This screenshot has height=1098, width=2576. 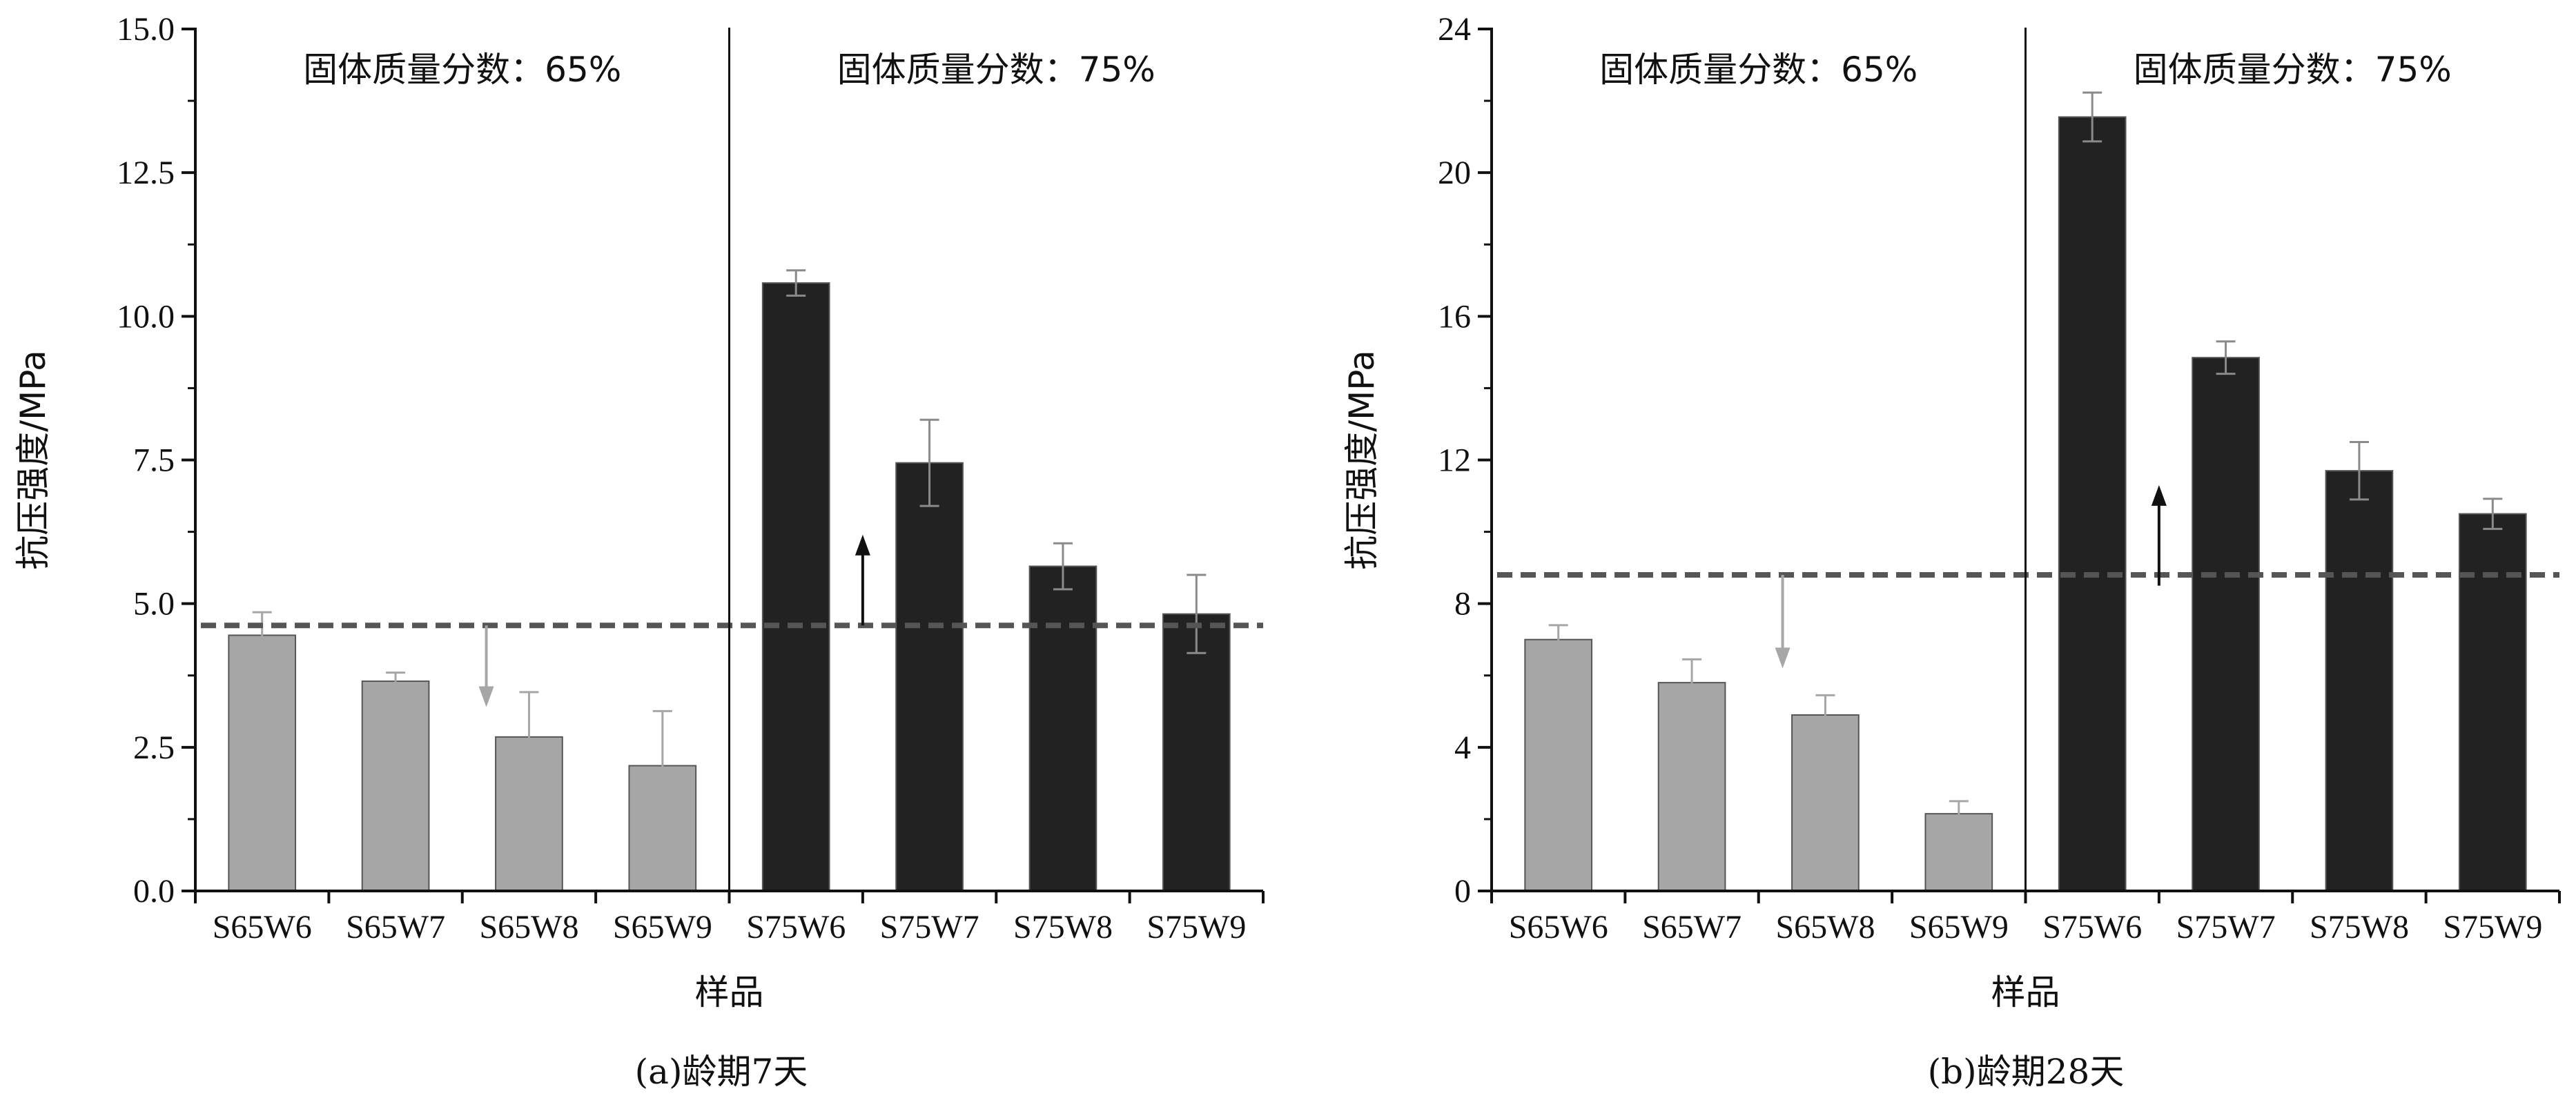 I want to click on panel-caption: (a)龄期7天, so click(x=721, y=1072).